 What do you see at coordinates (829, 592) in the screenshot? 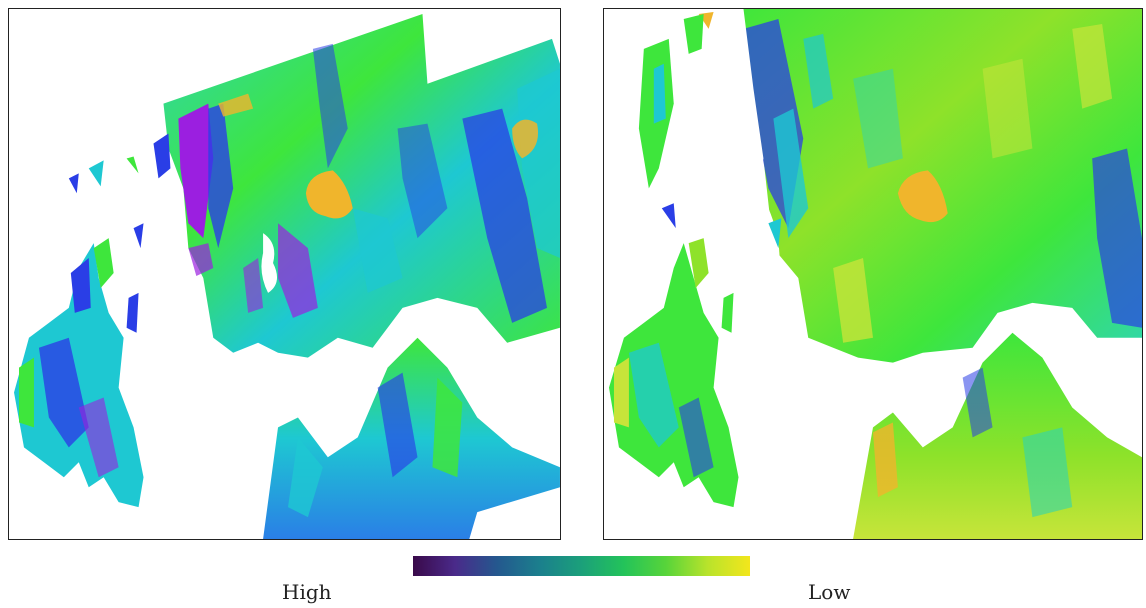
I see `legend-label-low: Low` at bounding box center [829, 592].